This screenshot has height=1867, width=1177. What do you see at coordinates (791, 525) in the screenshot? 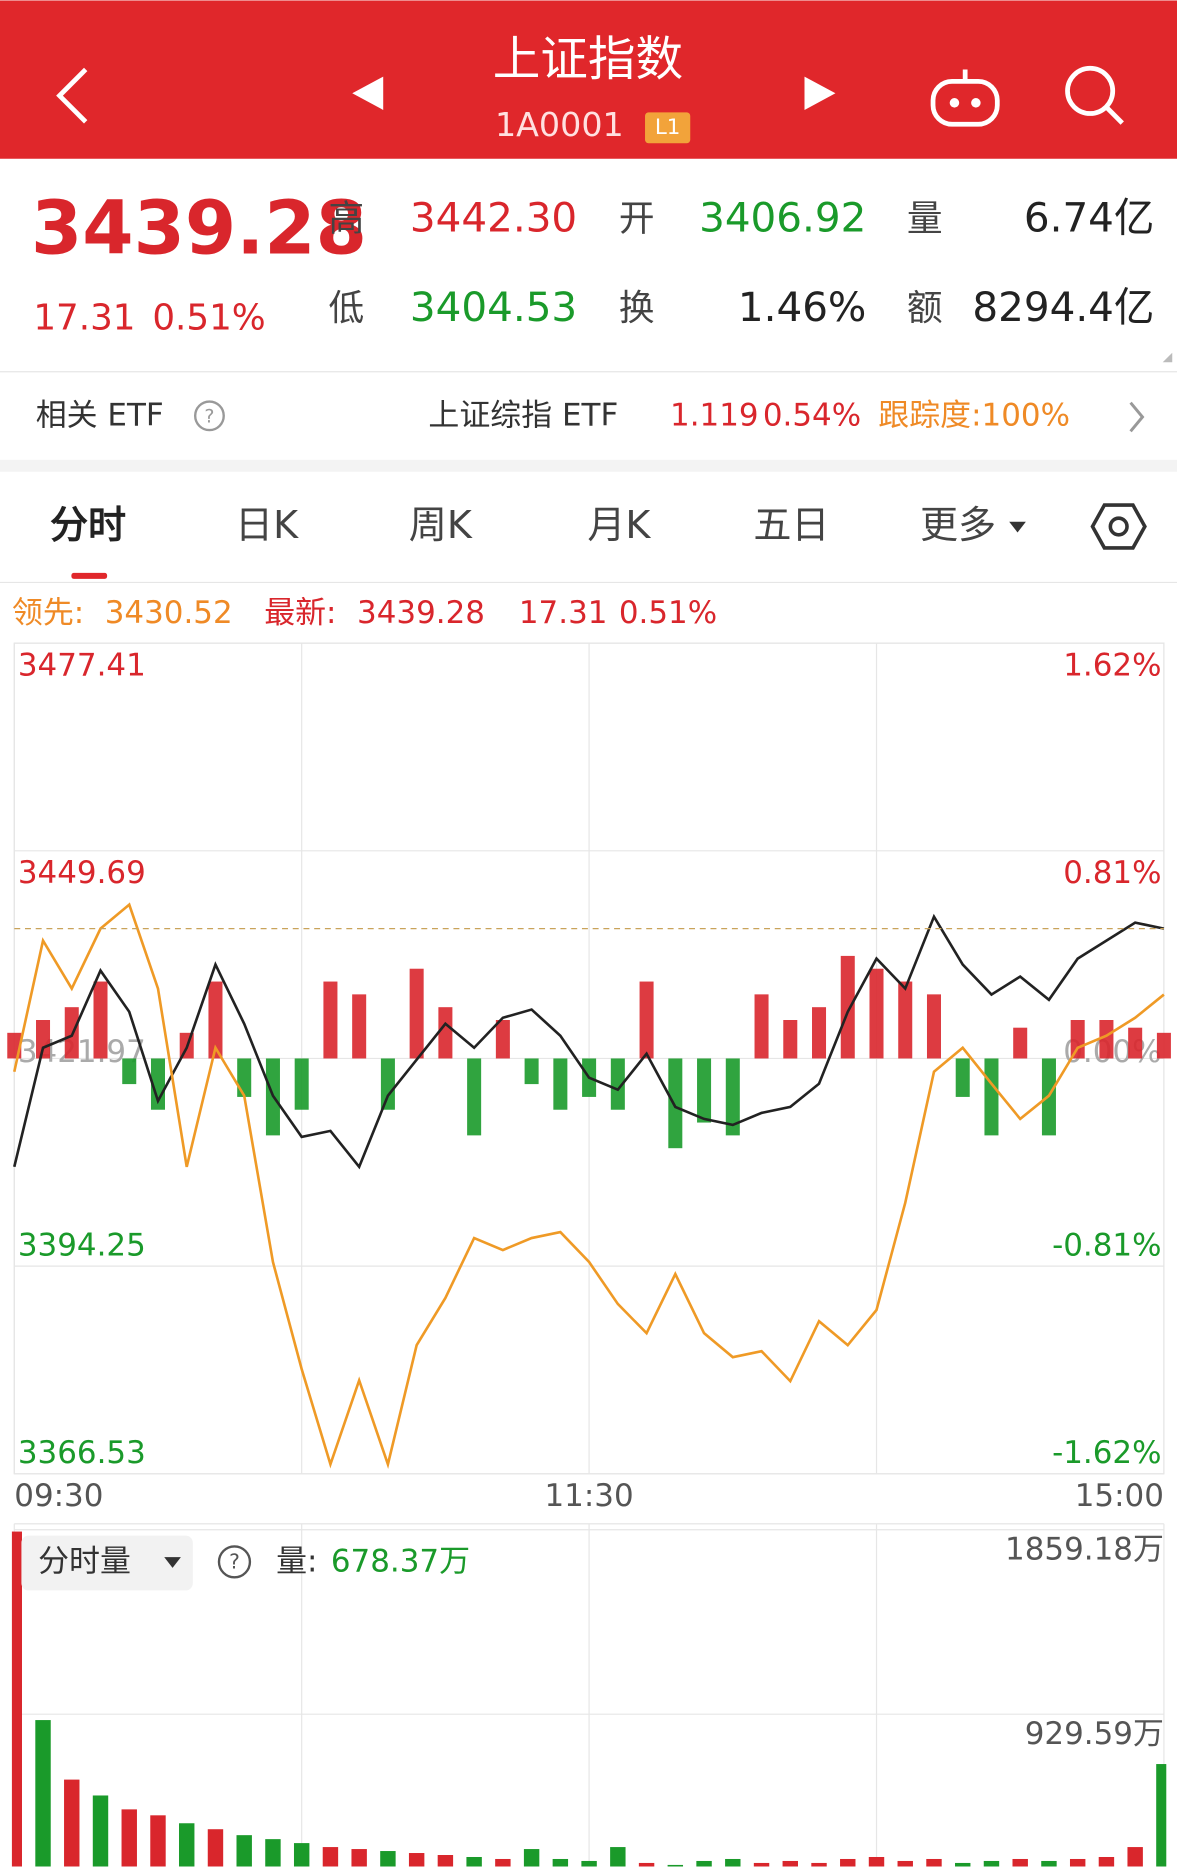
I see `tab: 五日` at bounding box center [791, 525].